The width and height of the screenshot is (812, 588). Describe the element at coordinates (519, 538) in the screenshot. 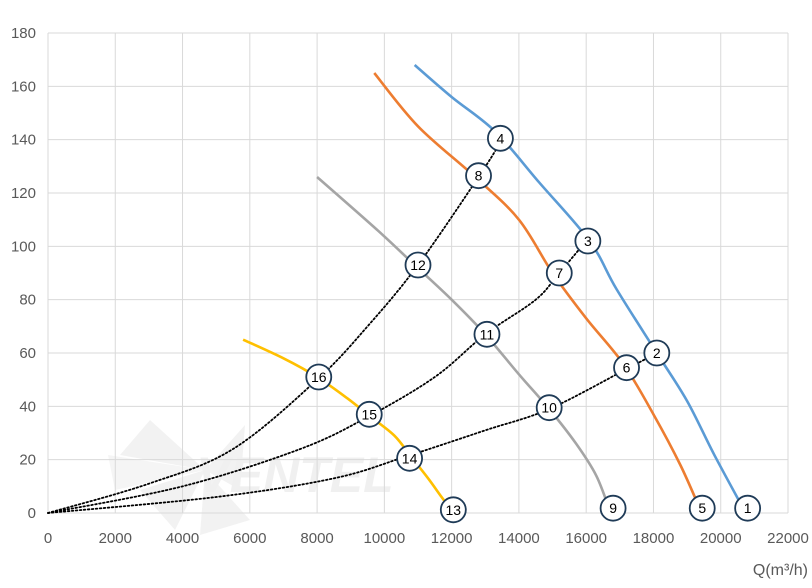

I see `x-tick-label: 14000` at that location.